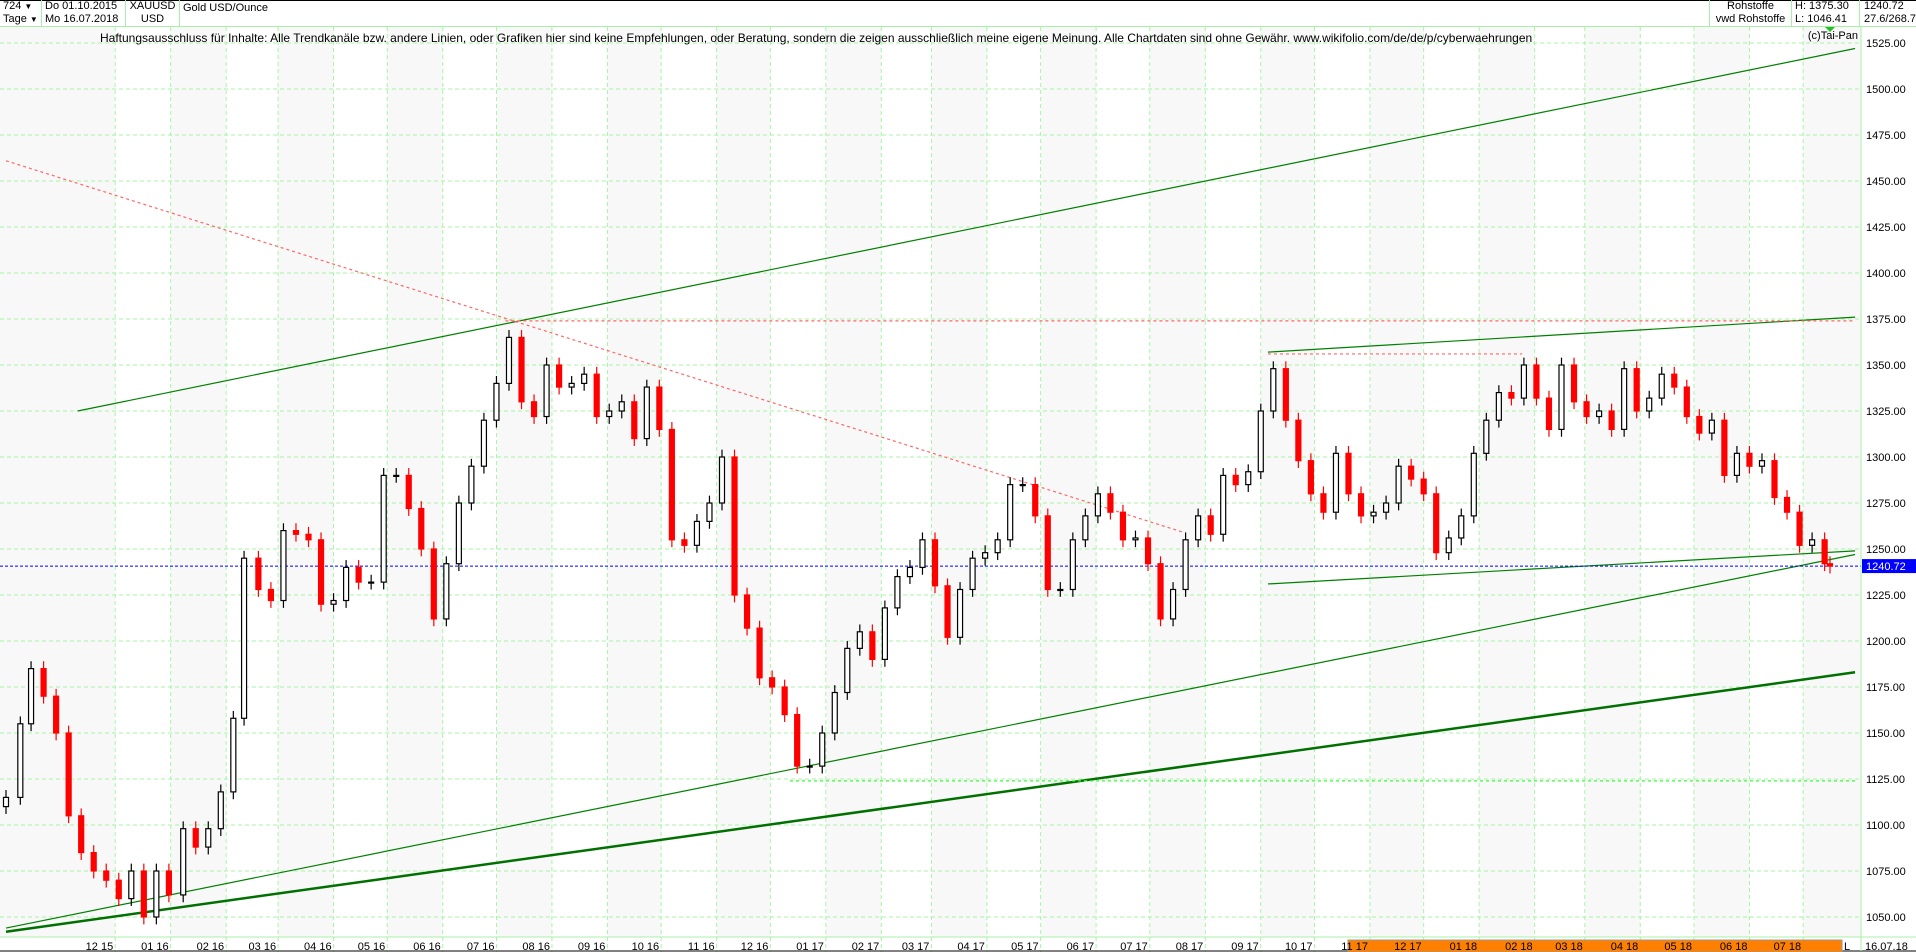  What do you see at coordinates (21, 13) in the screenshot?
I see `bars-period-selector: 724 ▼ Tage ▼` at bounding box center [21, 13].